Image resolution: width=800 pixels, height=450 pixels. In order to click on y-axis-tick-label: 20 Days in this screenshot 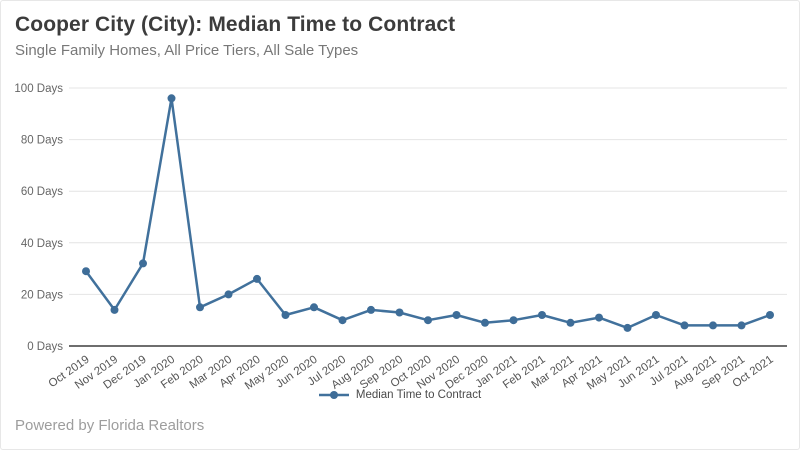, I will do `click(42, 295)`.